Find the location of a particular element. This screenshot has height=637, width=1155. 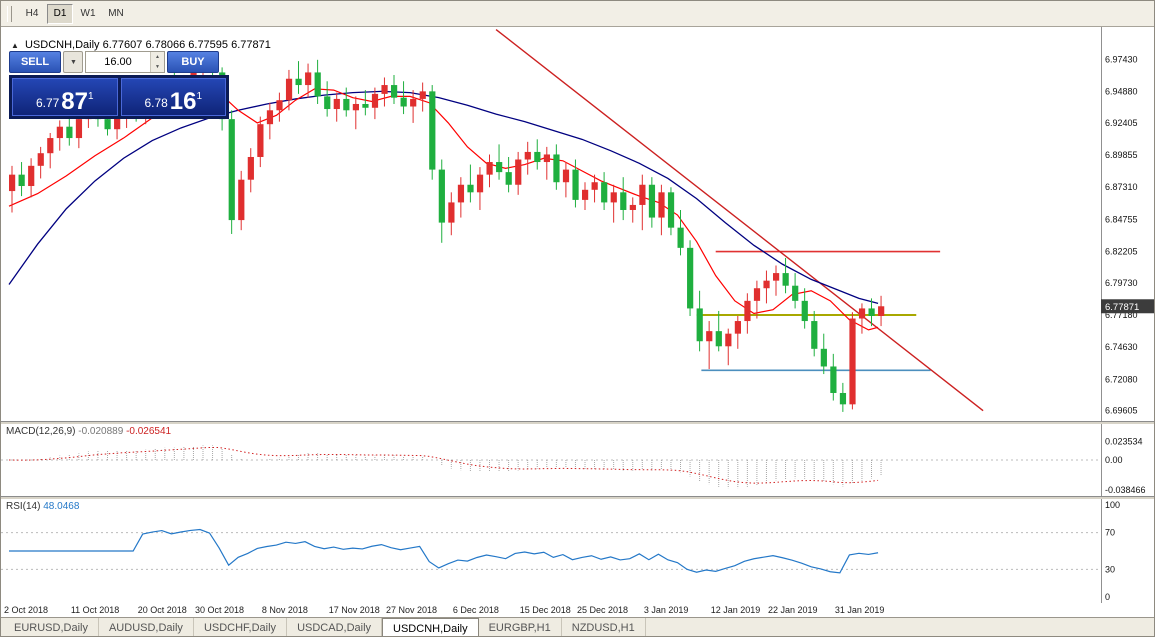

macd-main-value: -0.020889 is located at coordinates (101, 431).